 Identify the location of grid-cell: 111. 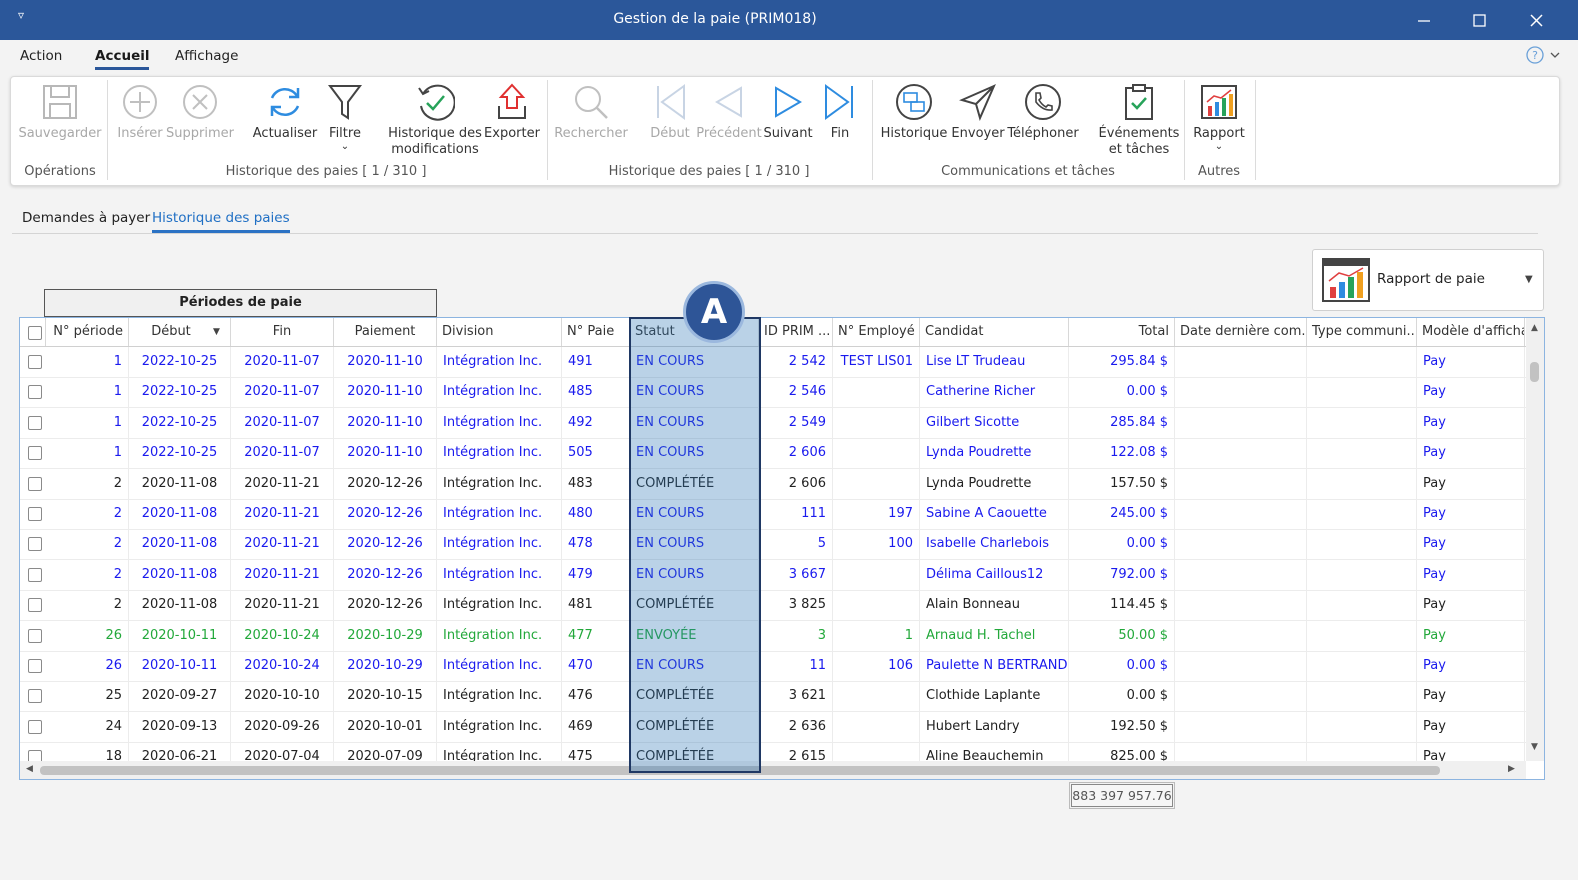
(796, 514).